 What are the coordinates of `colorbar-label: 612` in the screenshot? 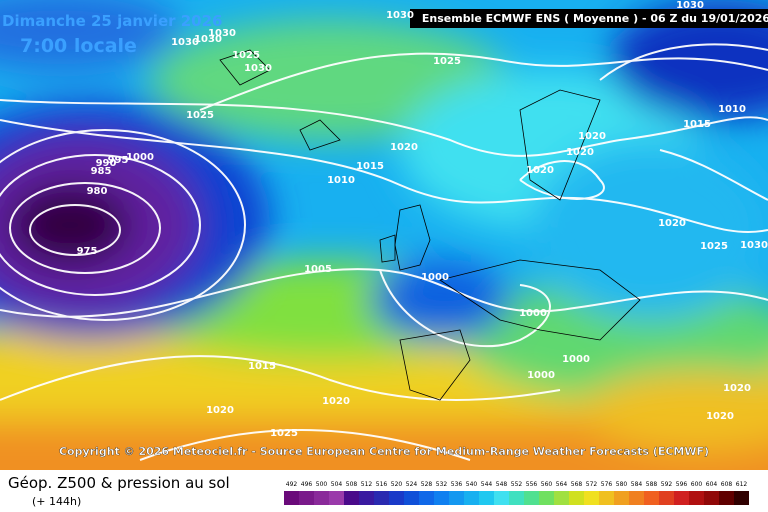 It's located at (742, 484).